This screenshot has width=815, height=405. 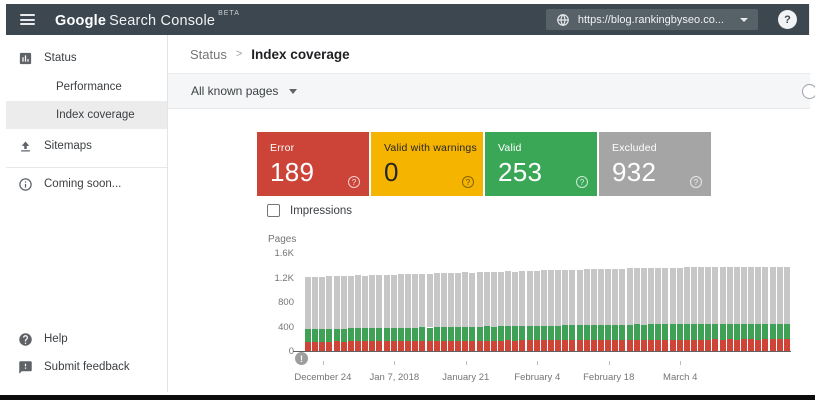 What do you see at coordinates (208, 54) in the screenshot?
I see `breadcrumb-parent: Status` at bounding box center [208, 54].